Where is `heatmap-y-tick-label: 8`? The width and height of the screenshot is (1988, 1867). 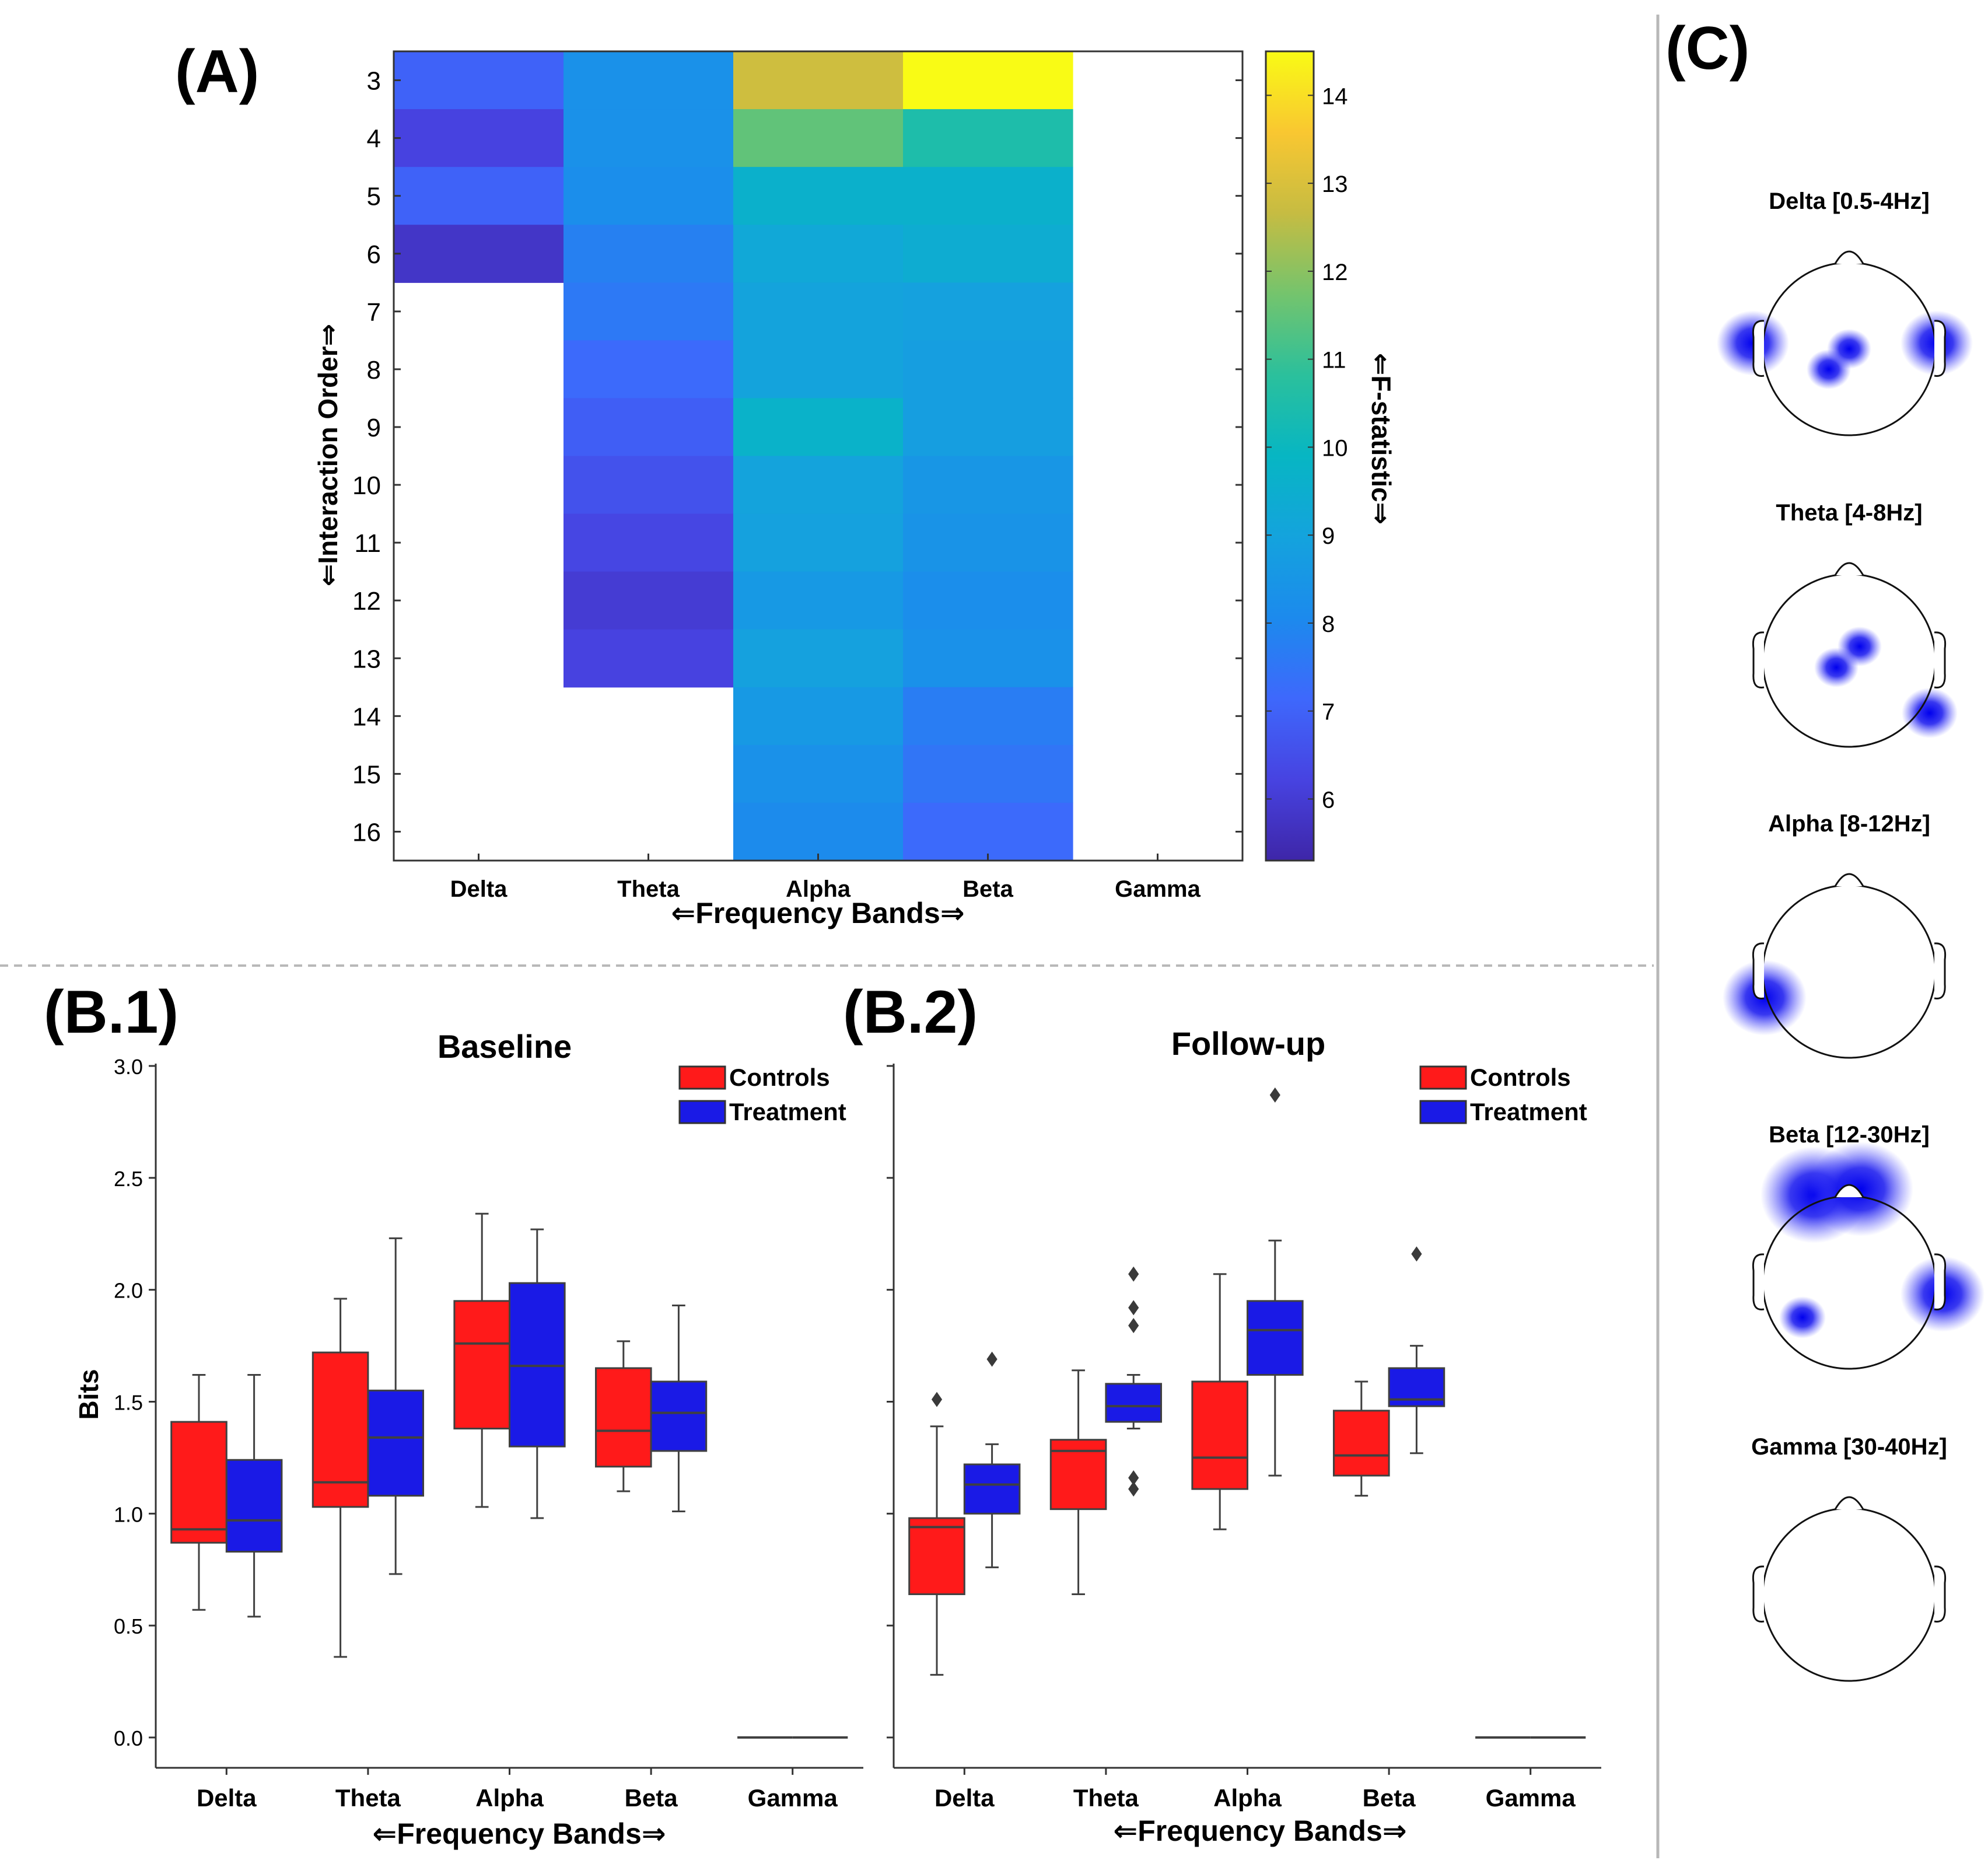 heatmap-y-tick-label: 8 is located at coordinates (374, 370).